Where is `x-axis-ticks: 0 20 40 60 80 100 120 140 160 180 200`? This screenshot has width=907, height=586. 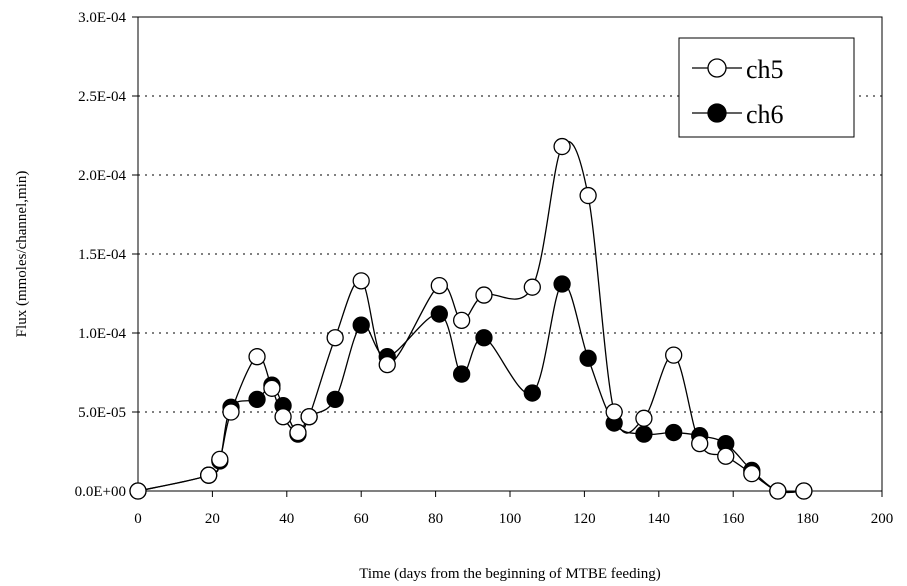
x-axis-ticks: 0 20 40 60 80 100 120 140 160 180 200 is located at coordinates (513, 509).